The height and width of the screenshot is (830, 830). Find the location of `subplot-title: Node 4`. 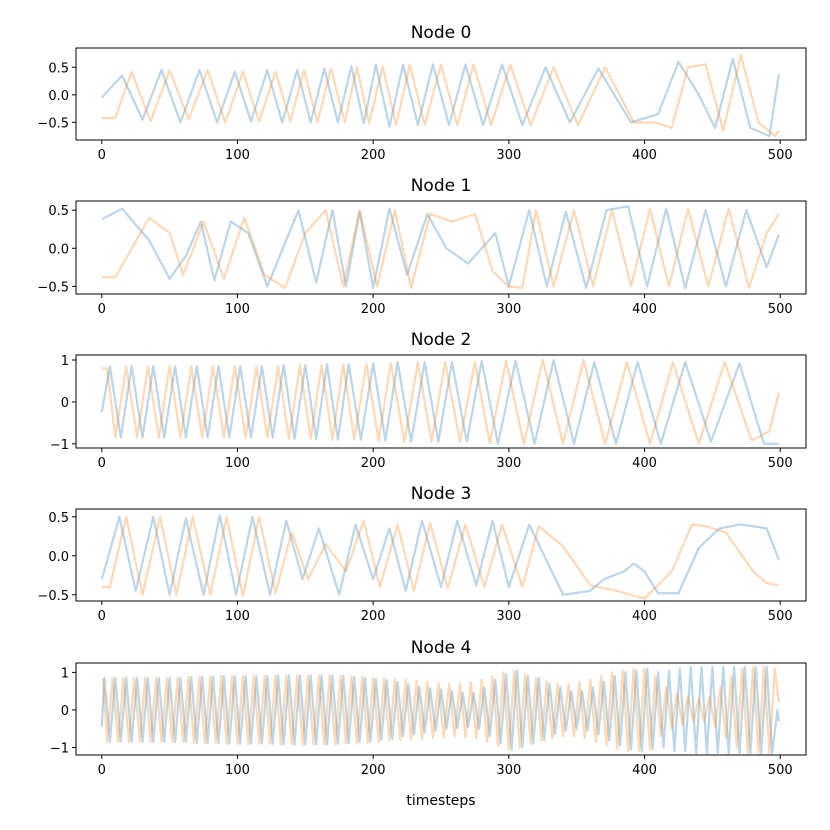

subplot-title: Node 4 is located at coordinates (441, 648).